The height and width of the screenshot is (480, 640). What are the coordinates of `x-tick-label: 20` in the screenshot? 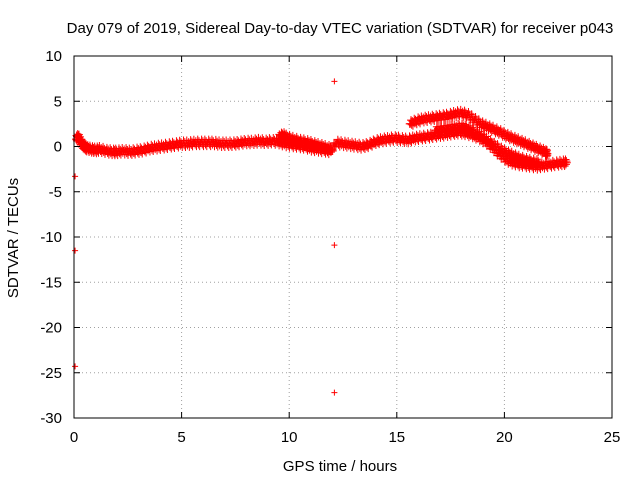 It's located at (504, 437).